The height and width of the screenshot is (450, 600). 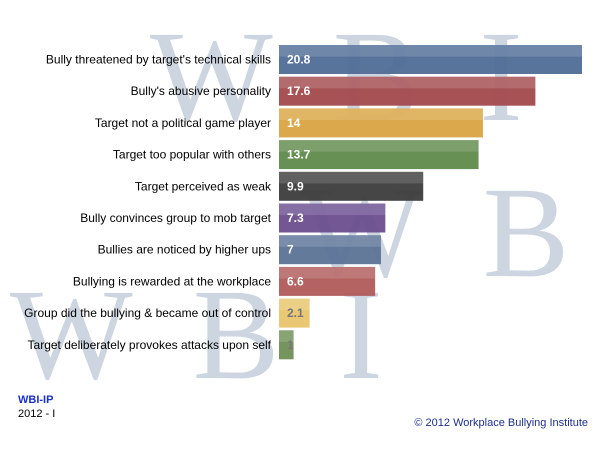 I want to click on org-tag: WBI-IP, so click(x=36, y=400).